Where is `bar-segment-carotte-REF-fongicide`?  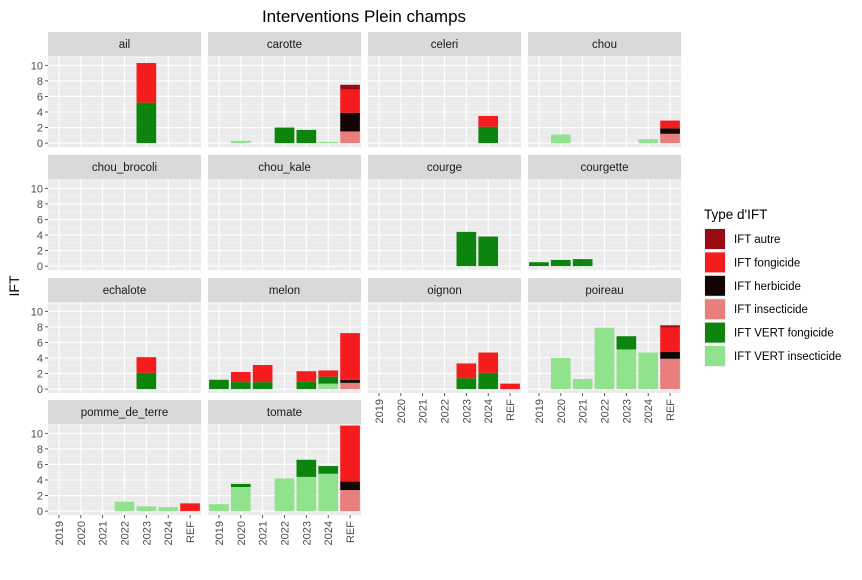
bar-segment-carotte-REF-fongicide is located at coordinates (350, 101).